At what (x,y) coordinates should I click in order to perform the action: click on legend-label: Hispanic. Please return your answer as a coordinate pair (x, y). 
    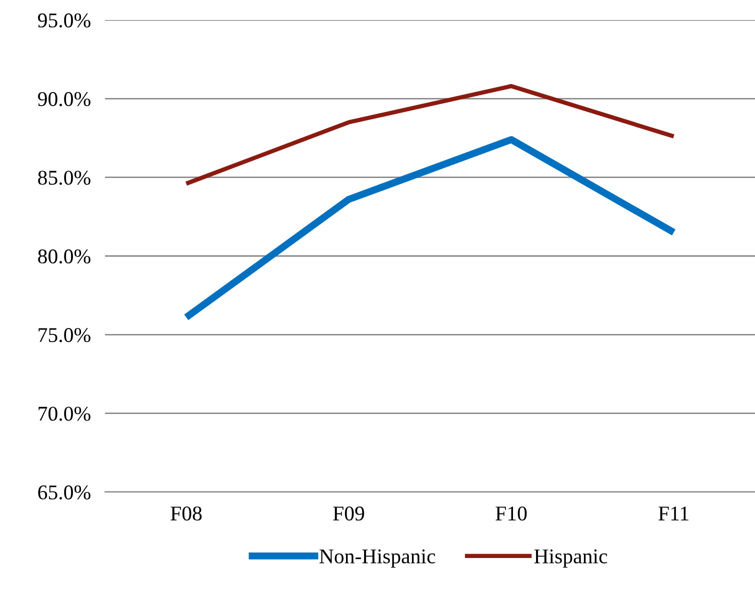
    Looking at the image, I should click on (571, 558).